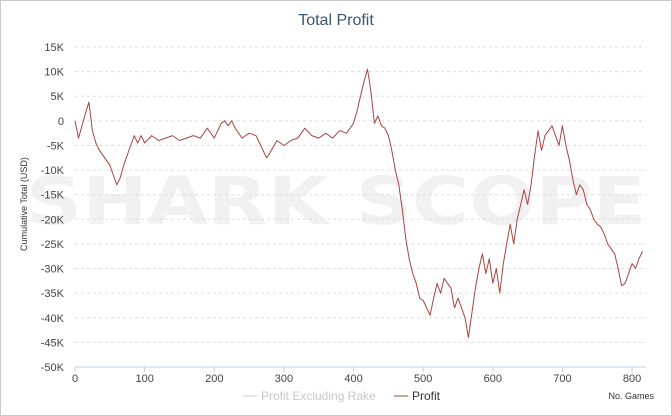  What do you see at coordinates (53, 245) in the screenshot?
I see `y-tick-label: -25K` at bounding box center [53, 245].